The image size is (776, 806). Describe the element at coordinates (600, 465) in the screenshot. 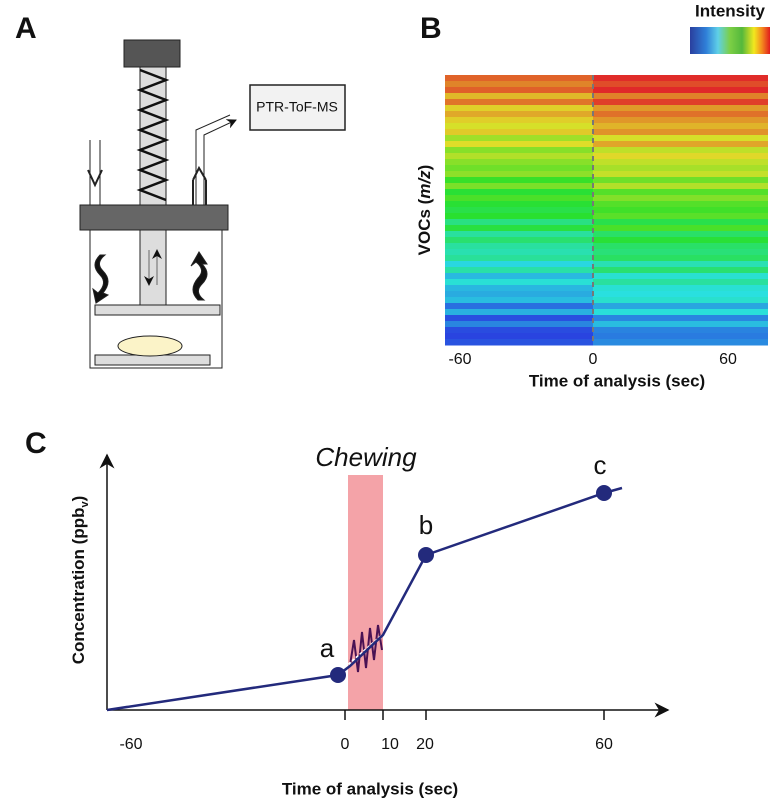

I see `point-label: c` at that location.